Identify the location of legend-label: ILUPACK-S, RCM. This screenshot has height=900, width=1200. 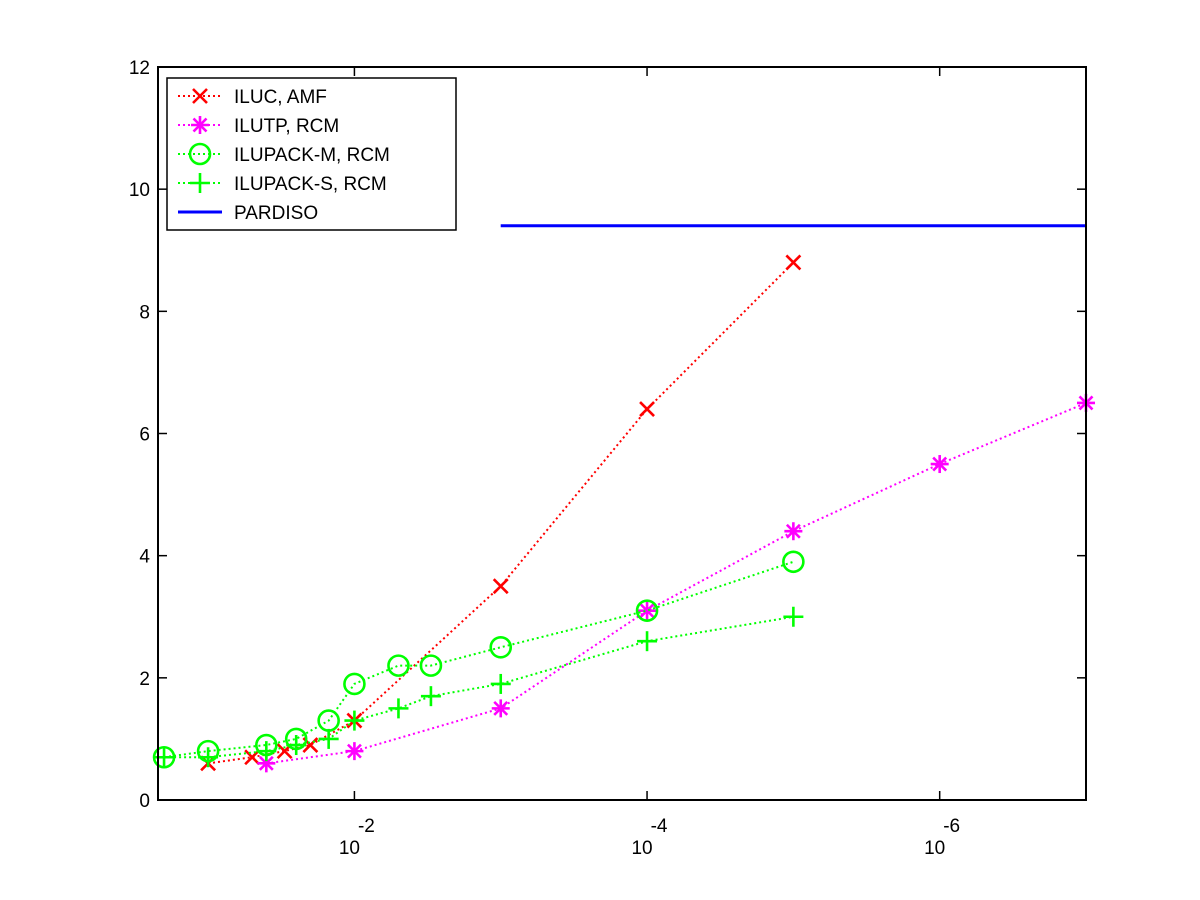
(310, 184).